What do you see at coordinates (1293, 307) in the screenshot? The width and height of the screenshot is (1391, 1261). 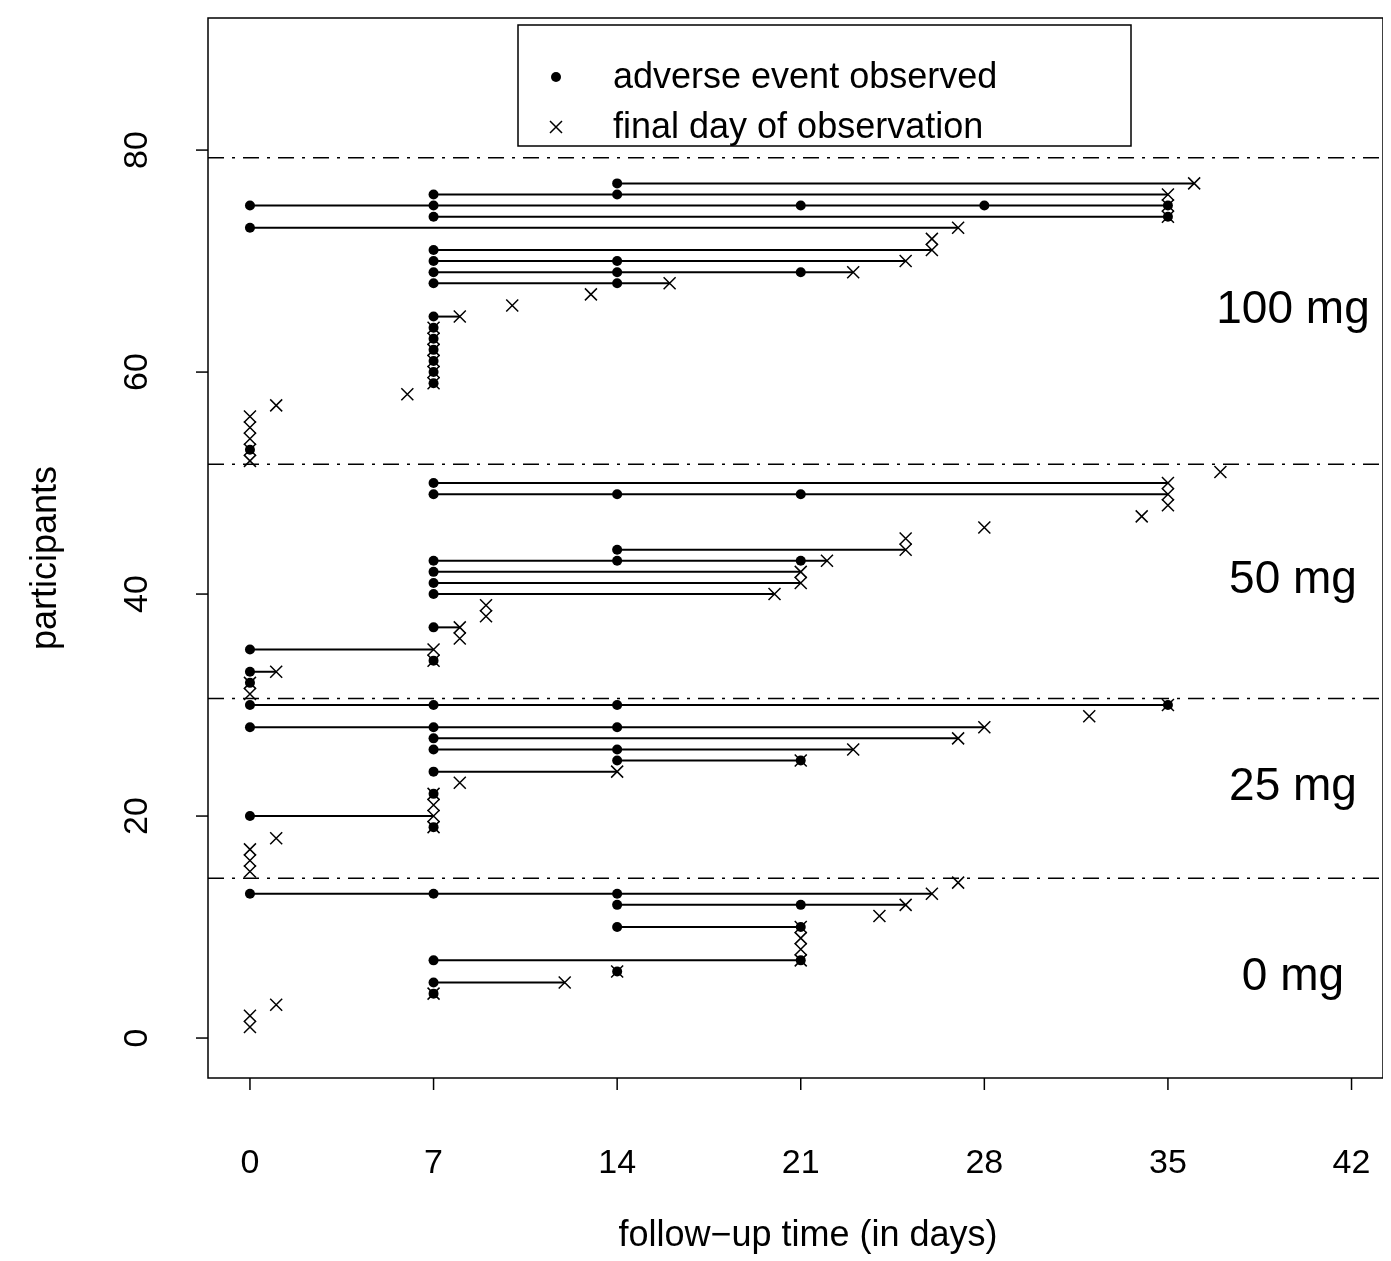 I see `annotation: 100 mg` at bounding box center [1293, 307].